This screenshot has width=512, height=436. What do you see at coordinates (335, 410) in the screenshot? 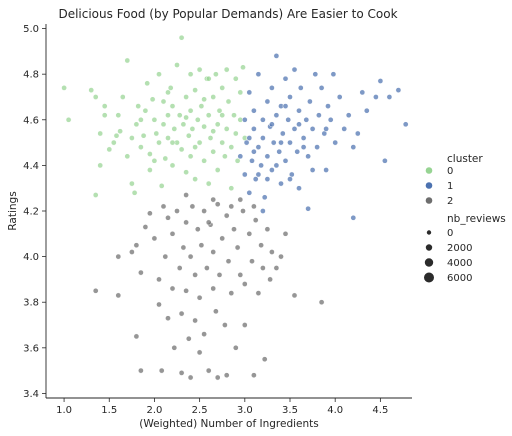
I see `x-tick-label: 4.0` at bounding box center [335, 410].